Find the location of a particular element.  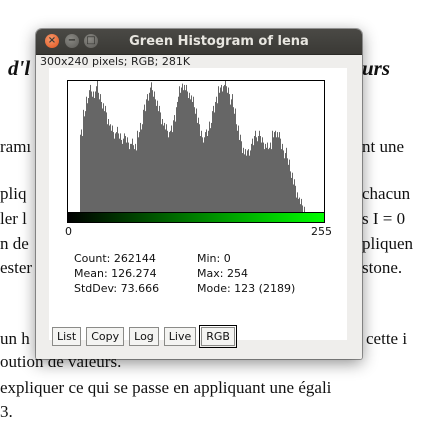

mode-stat: Mode: 123 (2189) is located at coordinates (246, 288).